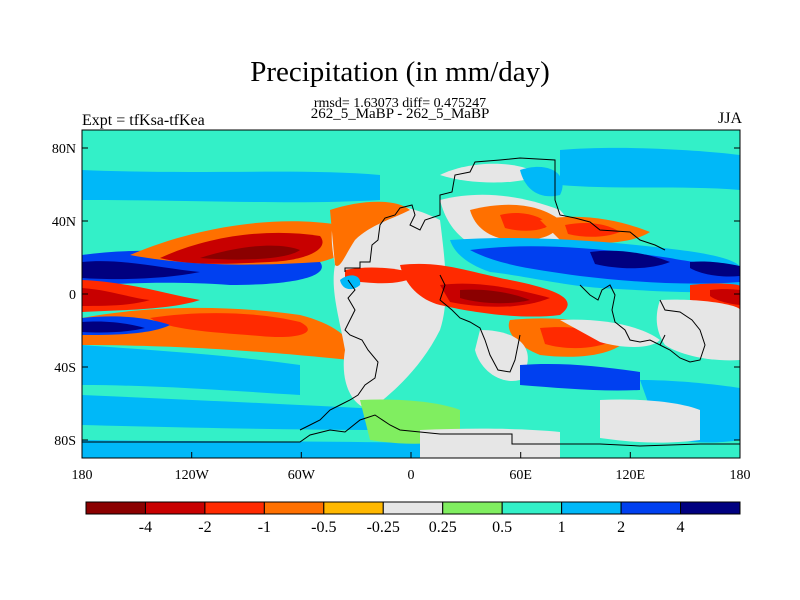 This screenshot has height=600, width=800. I want to click on coastline-africa, so click(480, 323).